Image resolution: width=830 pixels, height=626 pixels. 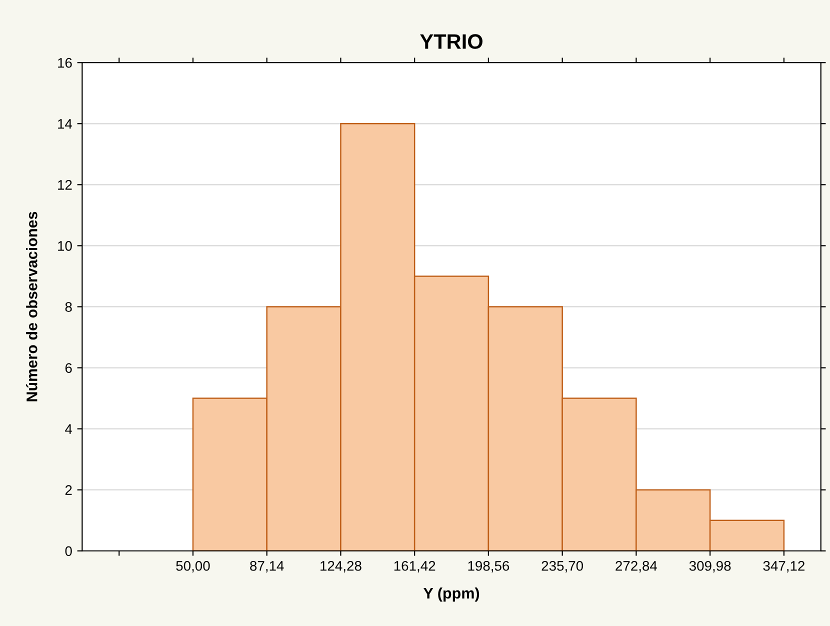 I want to click on x-tick-label: 272,84, so click(x=637, y=566).